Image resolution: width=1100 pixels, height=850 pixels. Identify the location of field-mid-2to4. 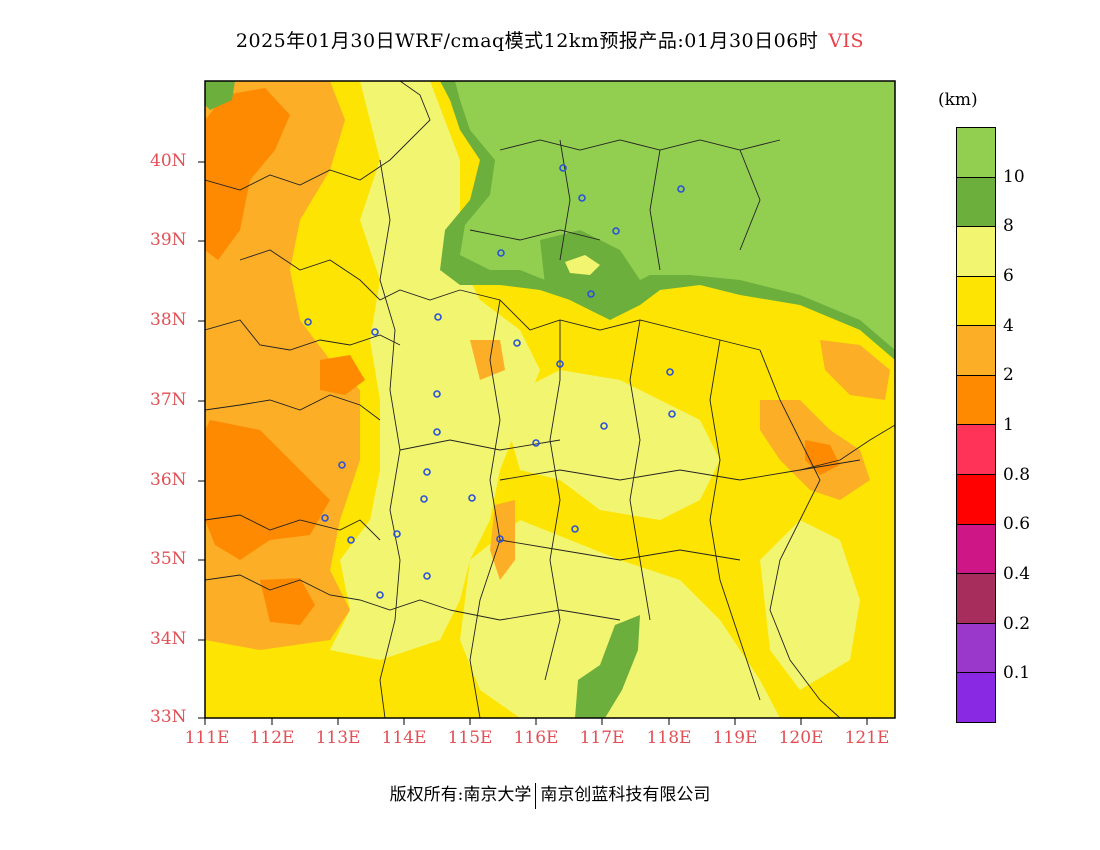
(487, 360).